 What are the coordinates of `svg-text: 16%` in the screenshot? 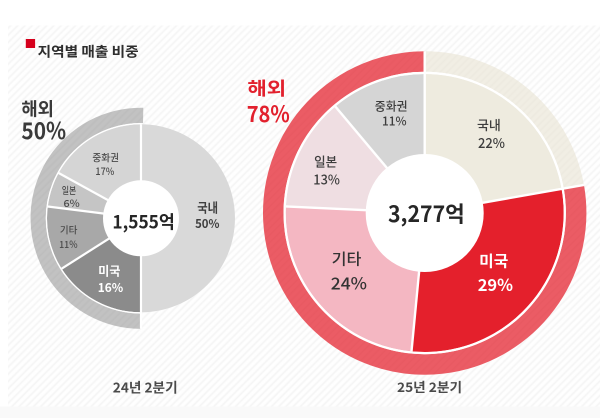 It's located at (111, 287).